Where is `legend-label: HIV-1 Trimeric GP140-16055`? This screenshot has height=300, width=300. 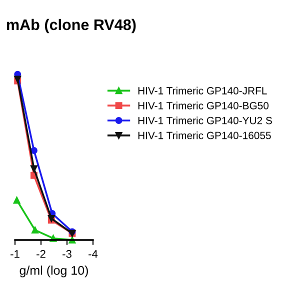
legend-label: HIV-1 Trimeric GP140-16055 is located at coordinates (204, 136).